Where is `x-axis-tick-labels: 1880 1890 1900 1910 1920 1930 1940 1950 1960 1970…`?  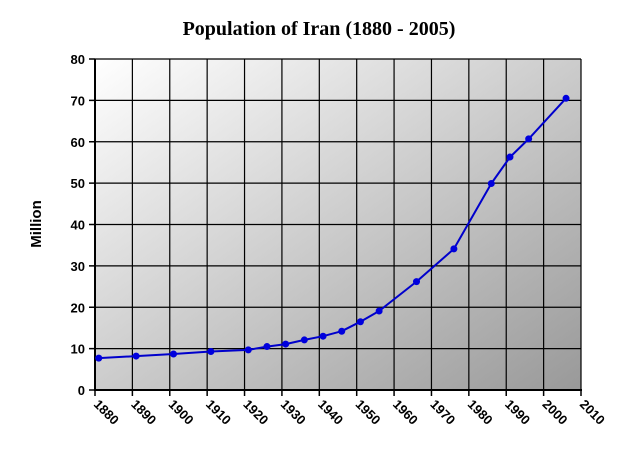 x-axis-tick-labels: 1880 1890 1900 1910 1920 1930 1940 1950 1960 1970… is located at coordinates (349, 412).